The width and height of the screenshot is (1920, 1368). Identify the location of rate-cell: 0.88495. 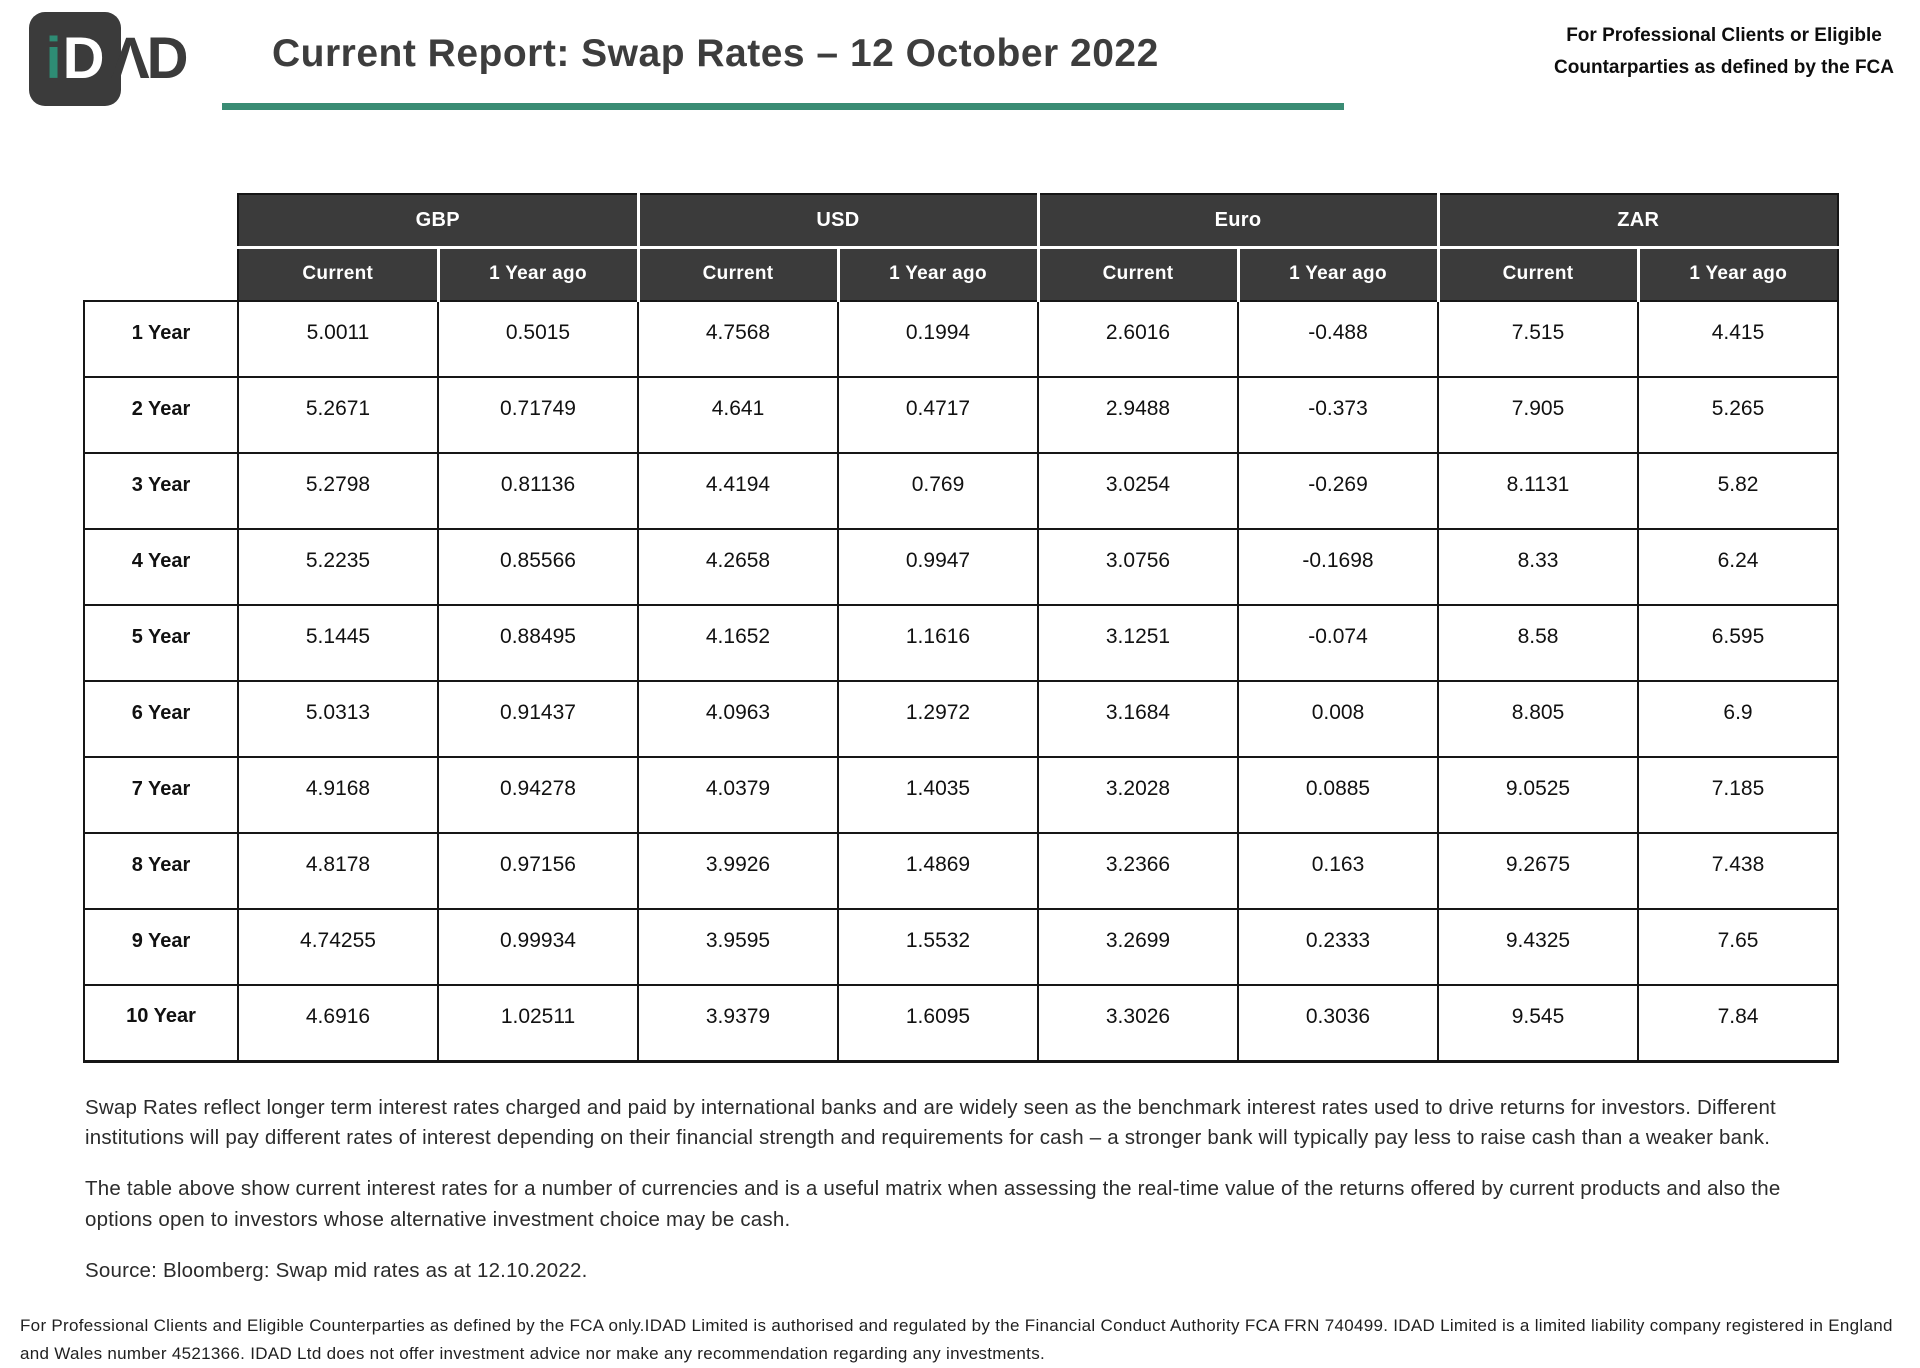
(538, 643).